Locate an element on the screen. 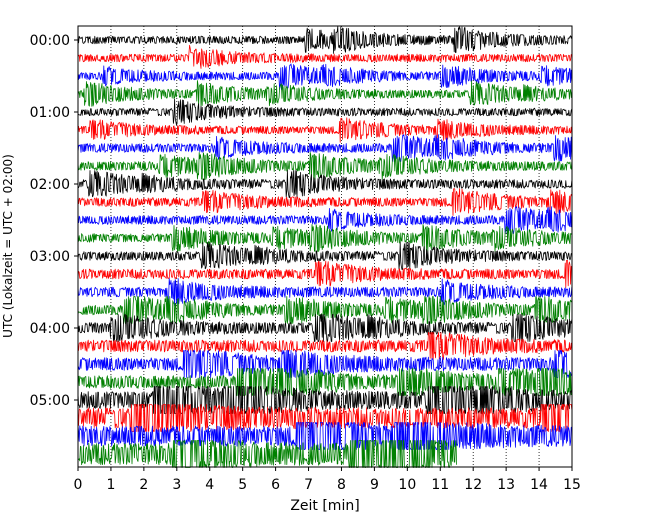 Image resolution: width=650 pixels, height=520 pixels. x-tick-label: 7 is located at coordinates (308, 485).